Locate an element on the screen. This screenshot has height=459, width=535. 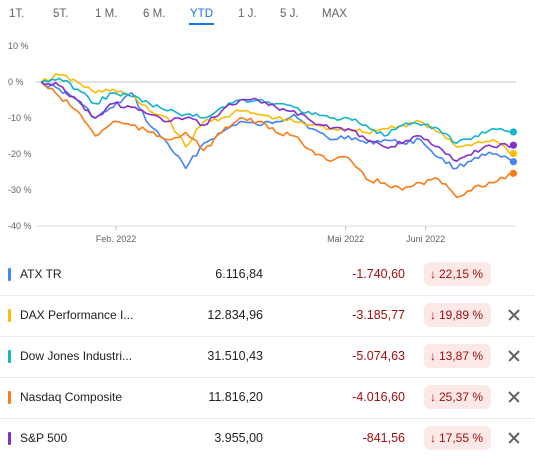
series-line is located at coordinates (277, 110).